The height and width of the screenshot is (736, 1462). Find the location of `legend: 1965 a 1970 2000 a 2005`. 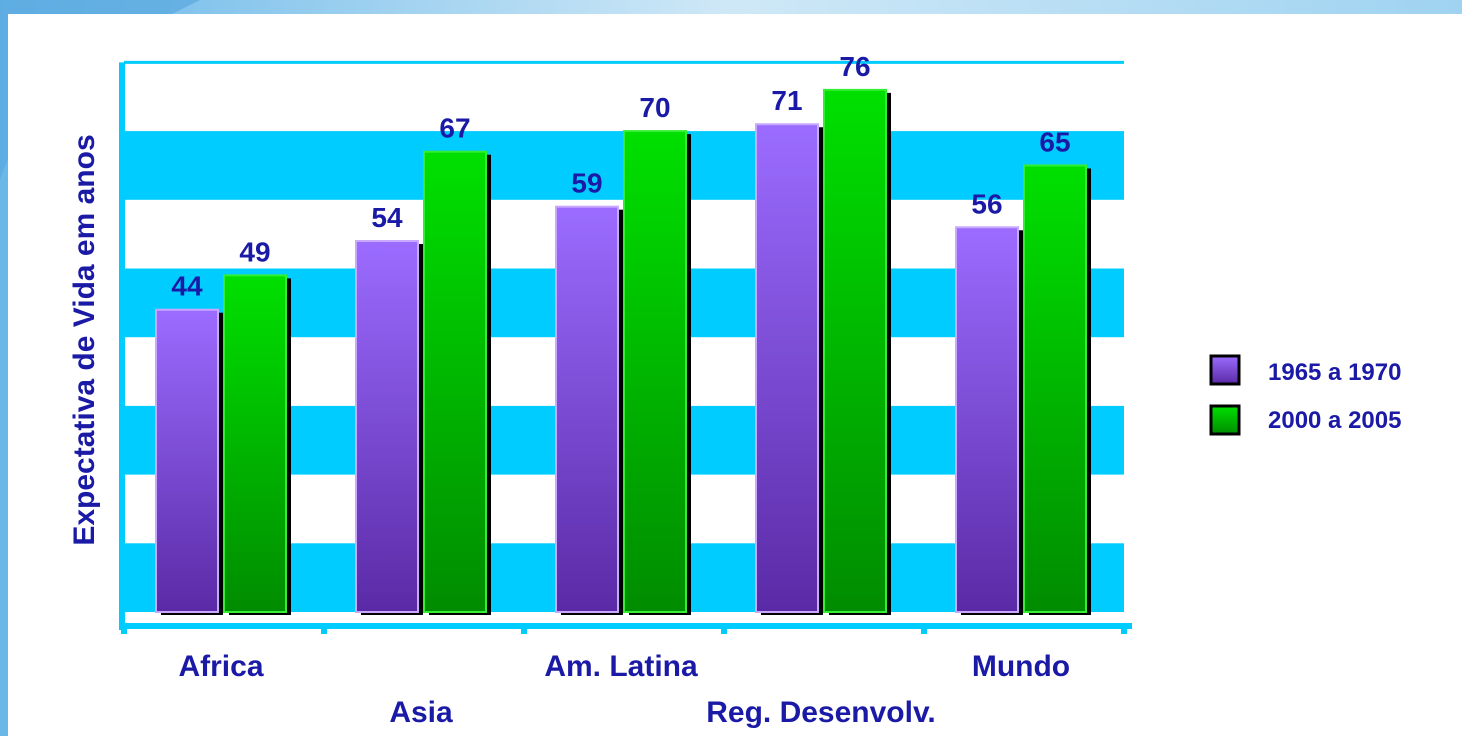

legend: 1965 a 1970 2000 a 2005 is located at coordinates (1305, 395).